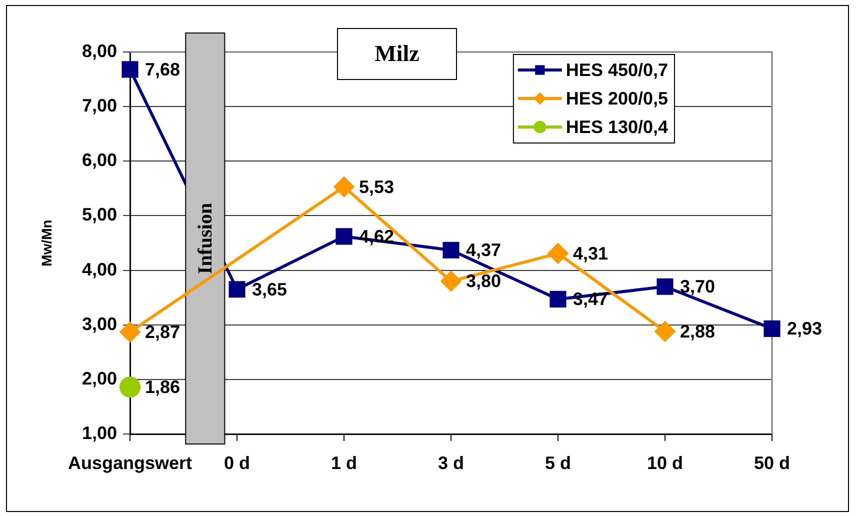 The width and height of the screenshot is (859, 516). Describe the element at coordinates (617, 70) in the screenshot. I see `legend-label: HES 450/0,7` at that location.